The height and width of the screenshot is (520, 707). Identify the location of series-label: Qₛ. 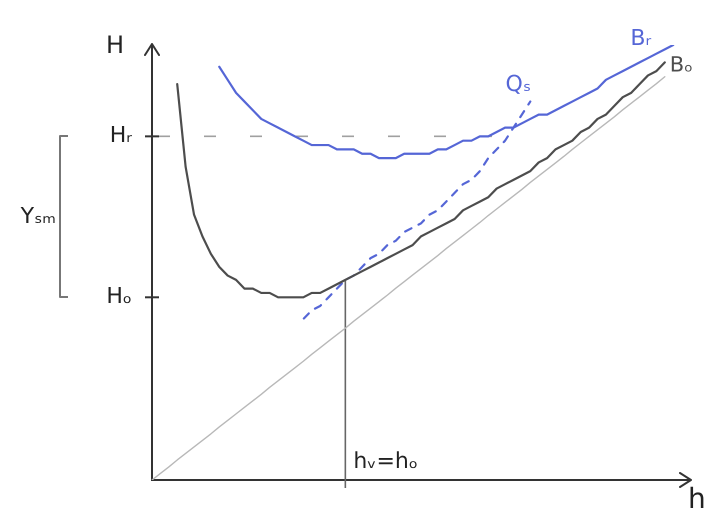
(519, 84).